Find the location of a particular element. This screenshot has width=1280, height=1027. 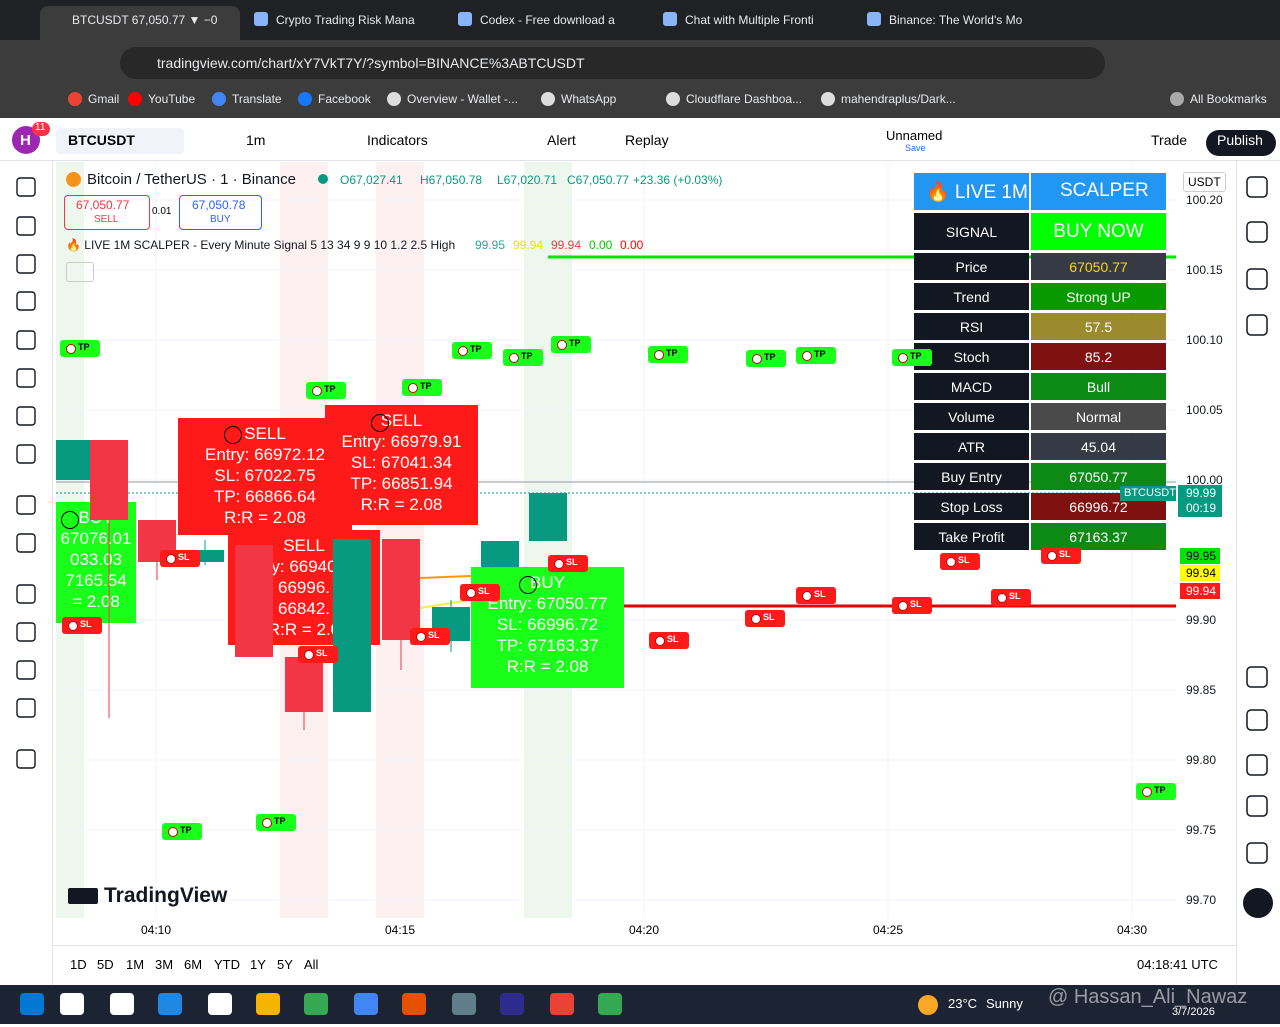

replay-button: Replay is located at coordinates (647, 140).